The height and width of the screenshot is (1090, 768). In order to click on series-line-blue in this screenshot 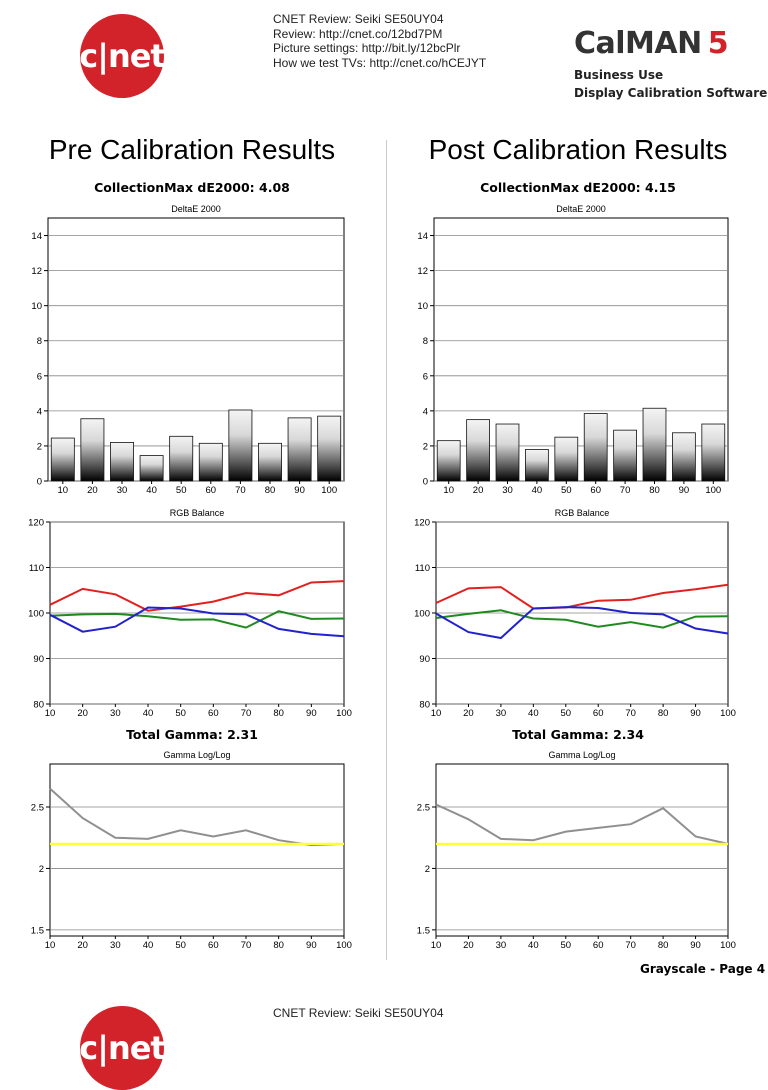, I will do `click(582, 623)`.